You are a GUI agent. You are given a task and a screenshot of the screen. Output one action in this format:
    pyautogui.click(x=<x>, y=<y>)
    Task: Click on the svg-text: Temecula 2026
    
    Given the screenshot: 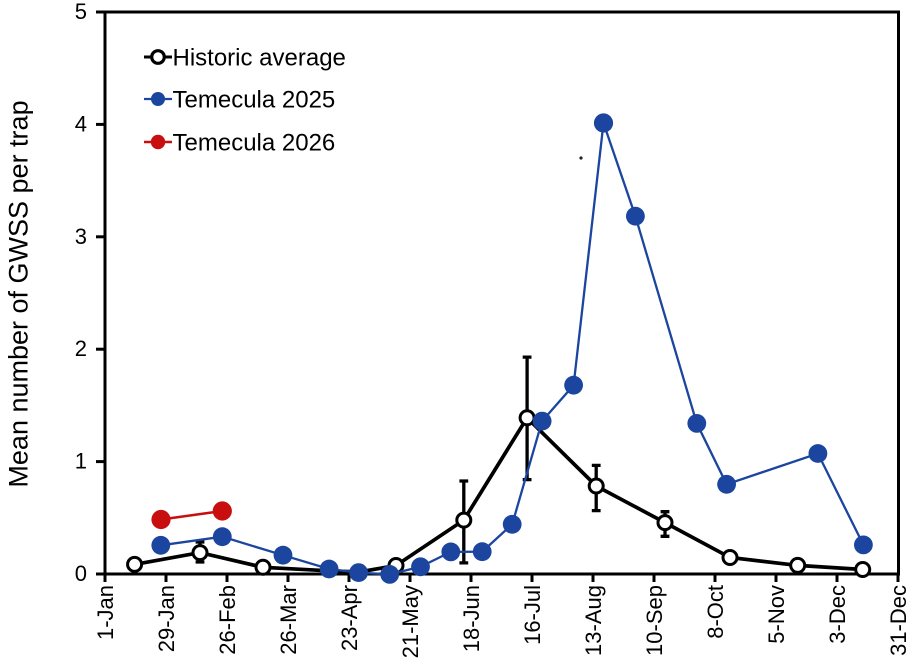 What is the action you would take?
    pyautogui.click(x=254, y=142)
    